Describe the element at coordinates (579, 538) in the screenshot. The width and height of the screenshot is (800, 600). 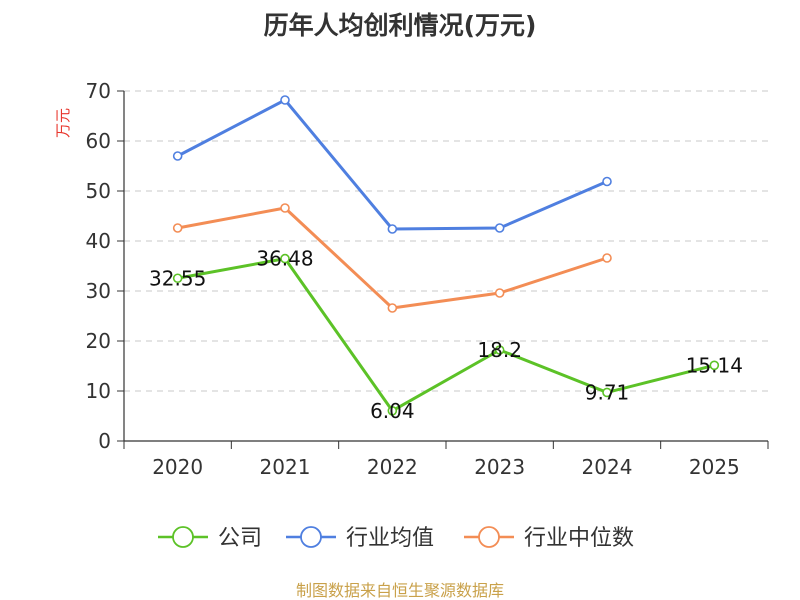
I see `legend-label: 行业中位数` at that location.